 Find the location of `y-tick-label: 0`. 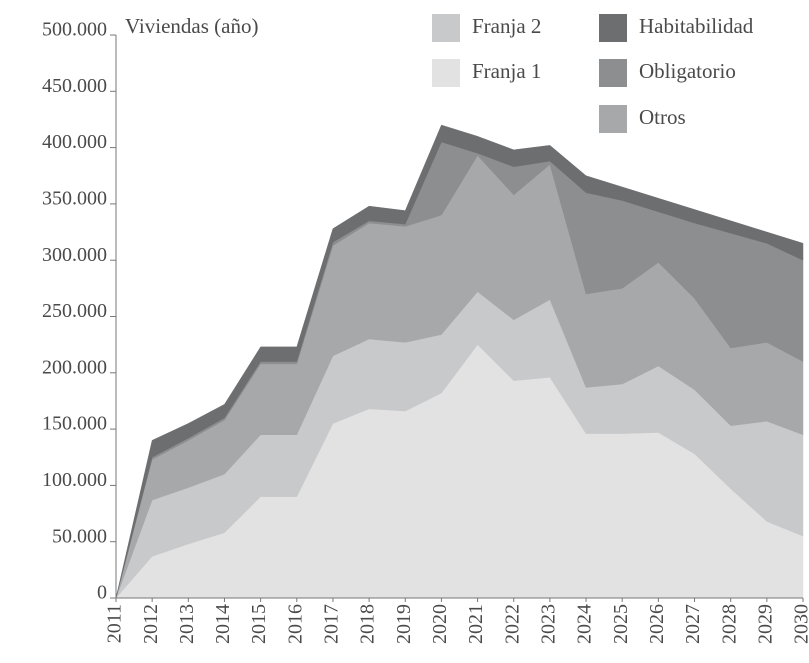

y-tick-label: 0 is located at coordinates (102, 593).